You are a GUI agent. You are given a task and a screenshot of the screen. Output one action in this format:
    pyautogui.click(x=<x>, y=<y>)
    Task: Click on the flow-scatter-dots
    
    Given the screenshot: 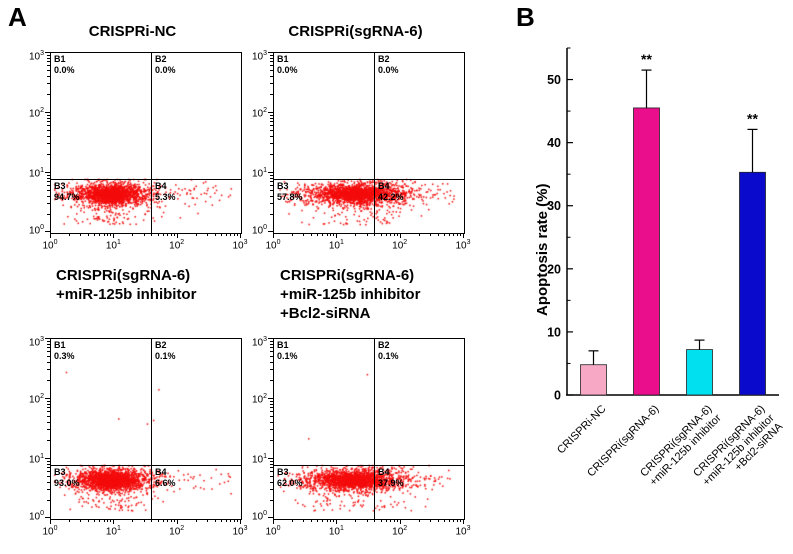 What is the action you would take?
    pyautogui.click(x=369, y=429)
    